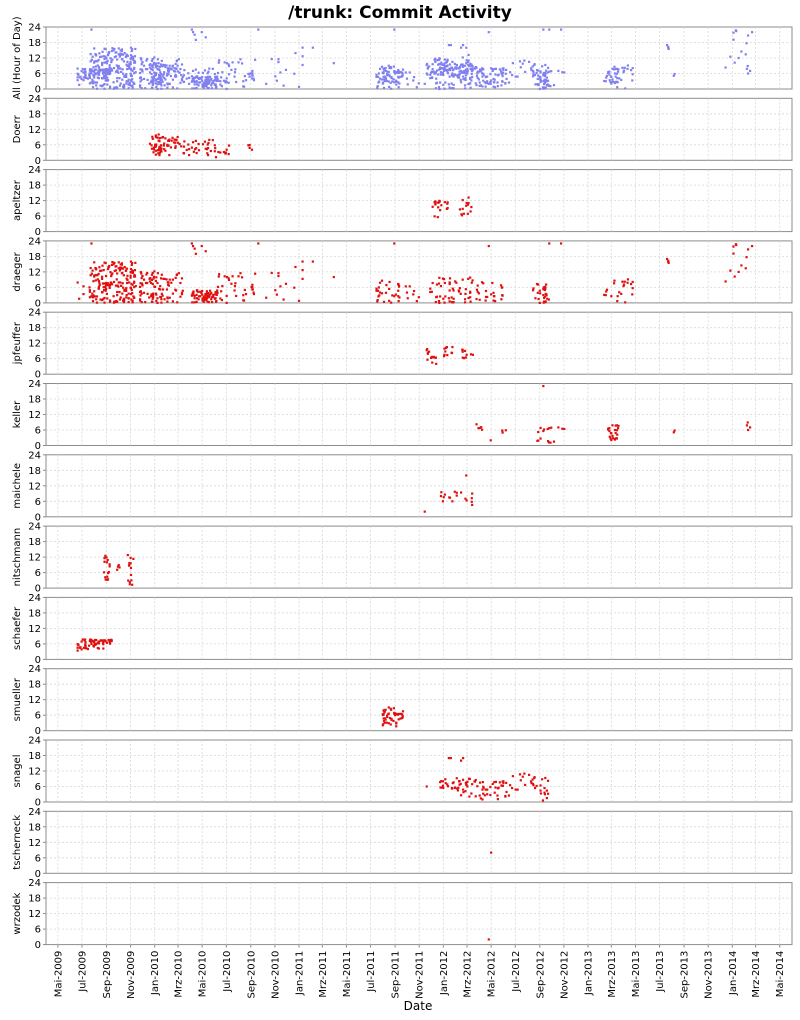 The image size is (800, 1020). Describe the element at coordinates (17, 343) in the screenshot. I see `panel-label: jpfeuffer` at that location.